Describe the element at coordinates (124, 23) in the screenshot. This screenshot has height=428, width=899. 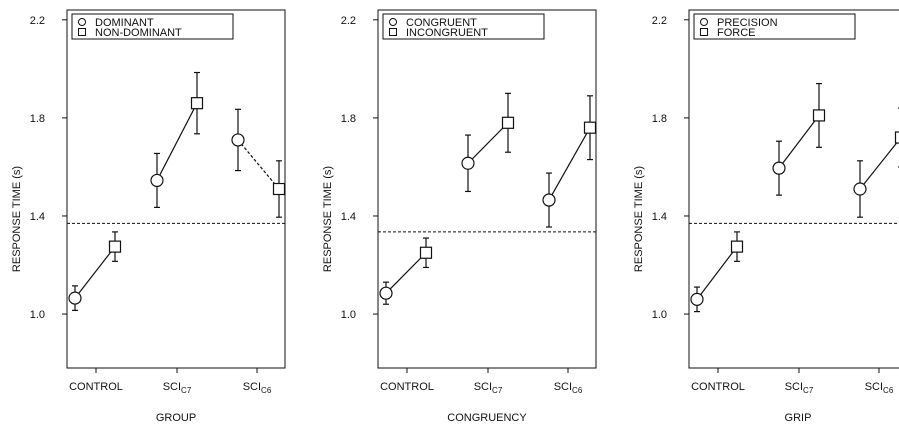
I see `legend-label: DOMINANT` at that location.